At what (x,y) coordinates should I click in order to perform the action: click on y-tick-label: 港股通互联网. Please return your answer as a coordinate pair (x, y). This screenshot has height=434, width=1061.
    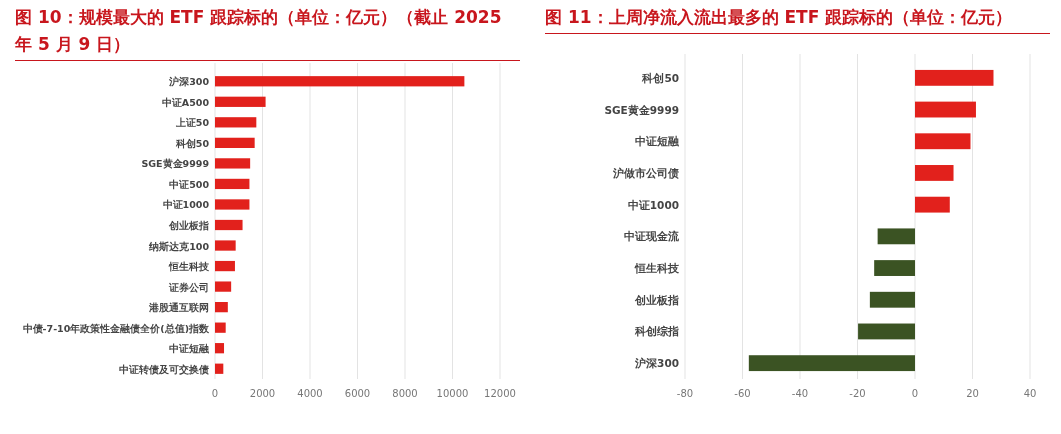
    Looking at the image, I should click on (178, 308).